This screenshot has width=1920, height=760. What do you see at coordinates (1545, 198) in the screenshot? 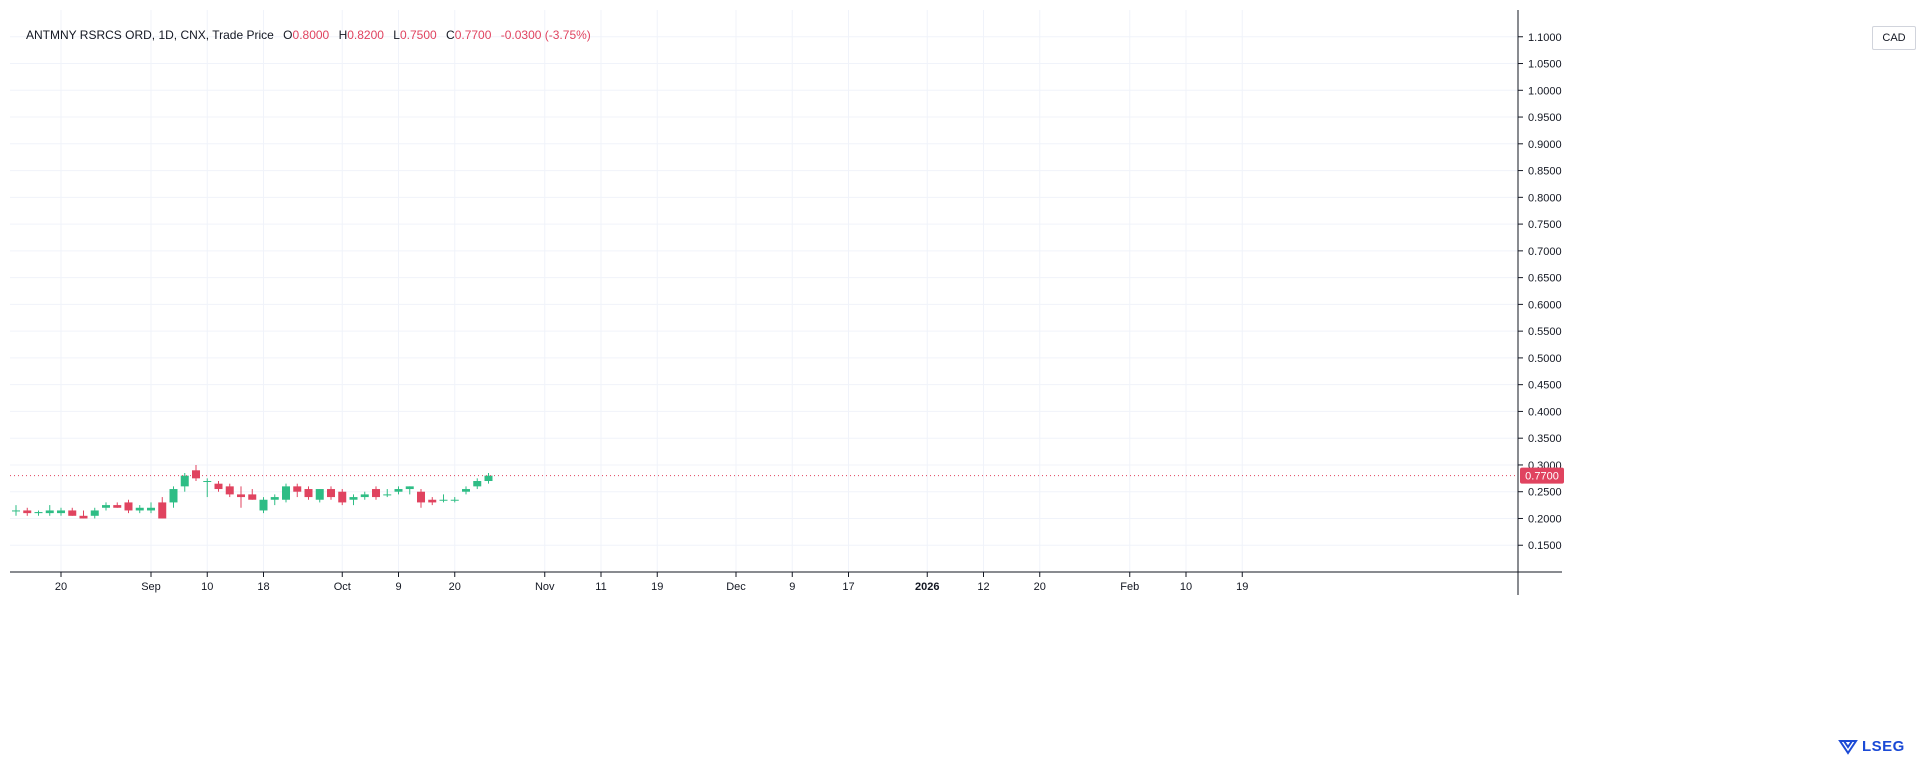
I see `y-tick-label: 0.8000` at bounding box center [1545, 198].